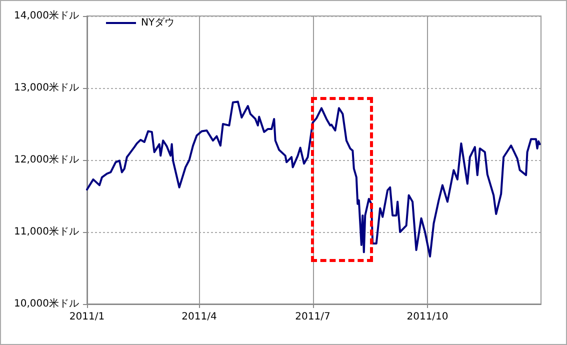  Describe the element at coordinates (158, 22) in the screenshot. I see `legend-label: NYダウ` at that location.